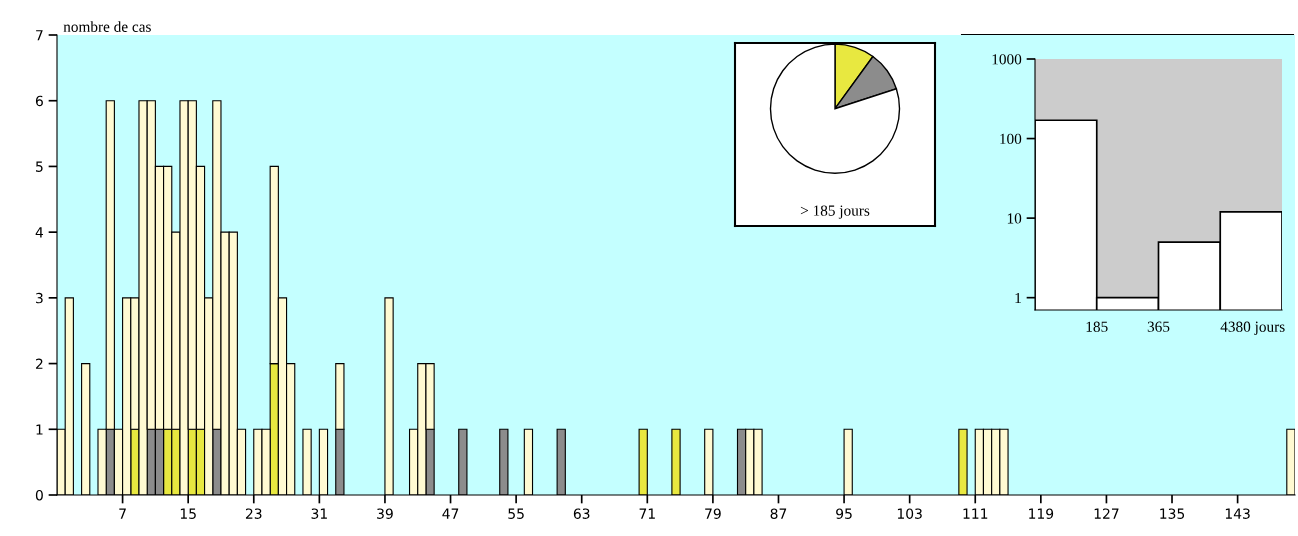 The image size is (1298, 536). I want to click on x-tick-label: 95, so click(844, 513).